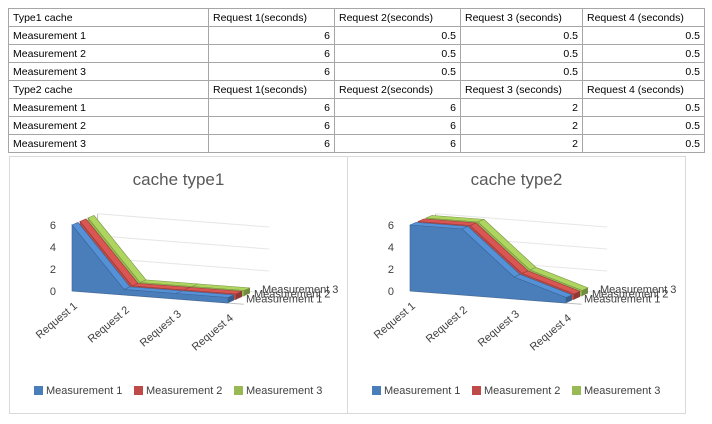  Describe the element at coordinates (517, 179) in the screenshot. I see `chart-title: cache type2` at that location.